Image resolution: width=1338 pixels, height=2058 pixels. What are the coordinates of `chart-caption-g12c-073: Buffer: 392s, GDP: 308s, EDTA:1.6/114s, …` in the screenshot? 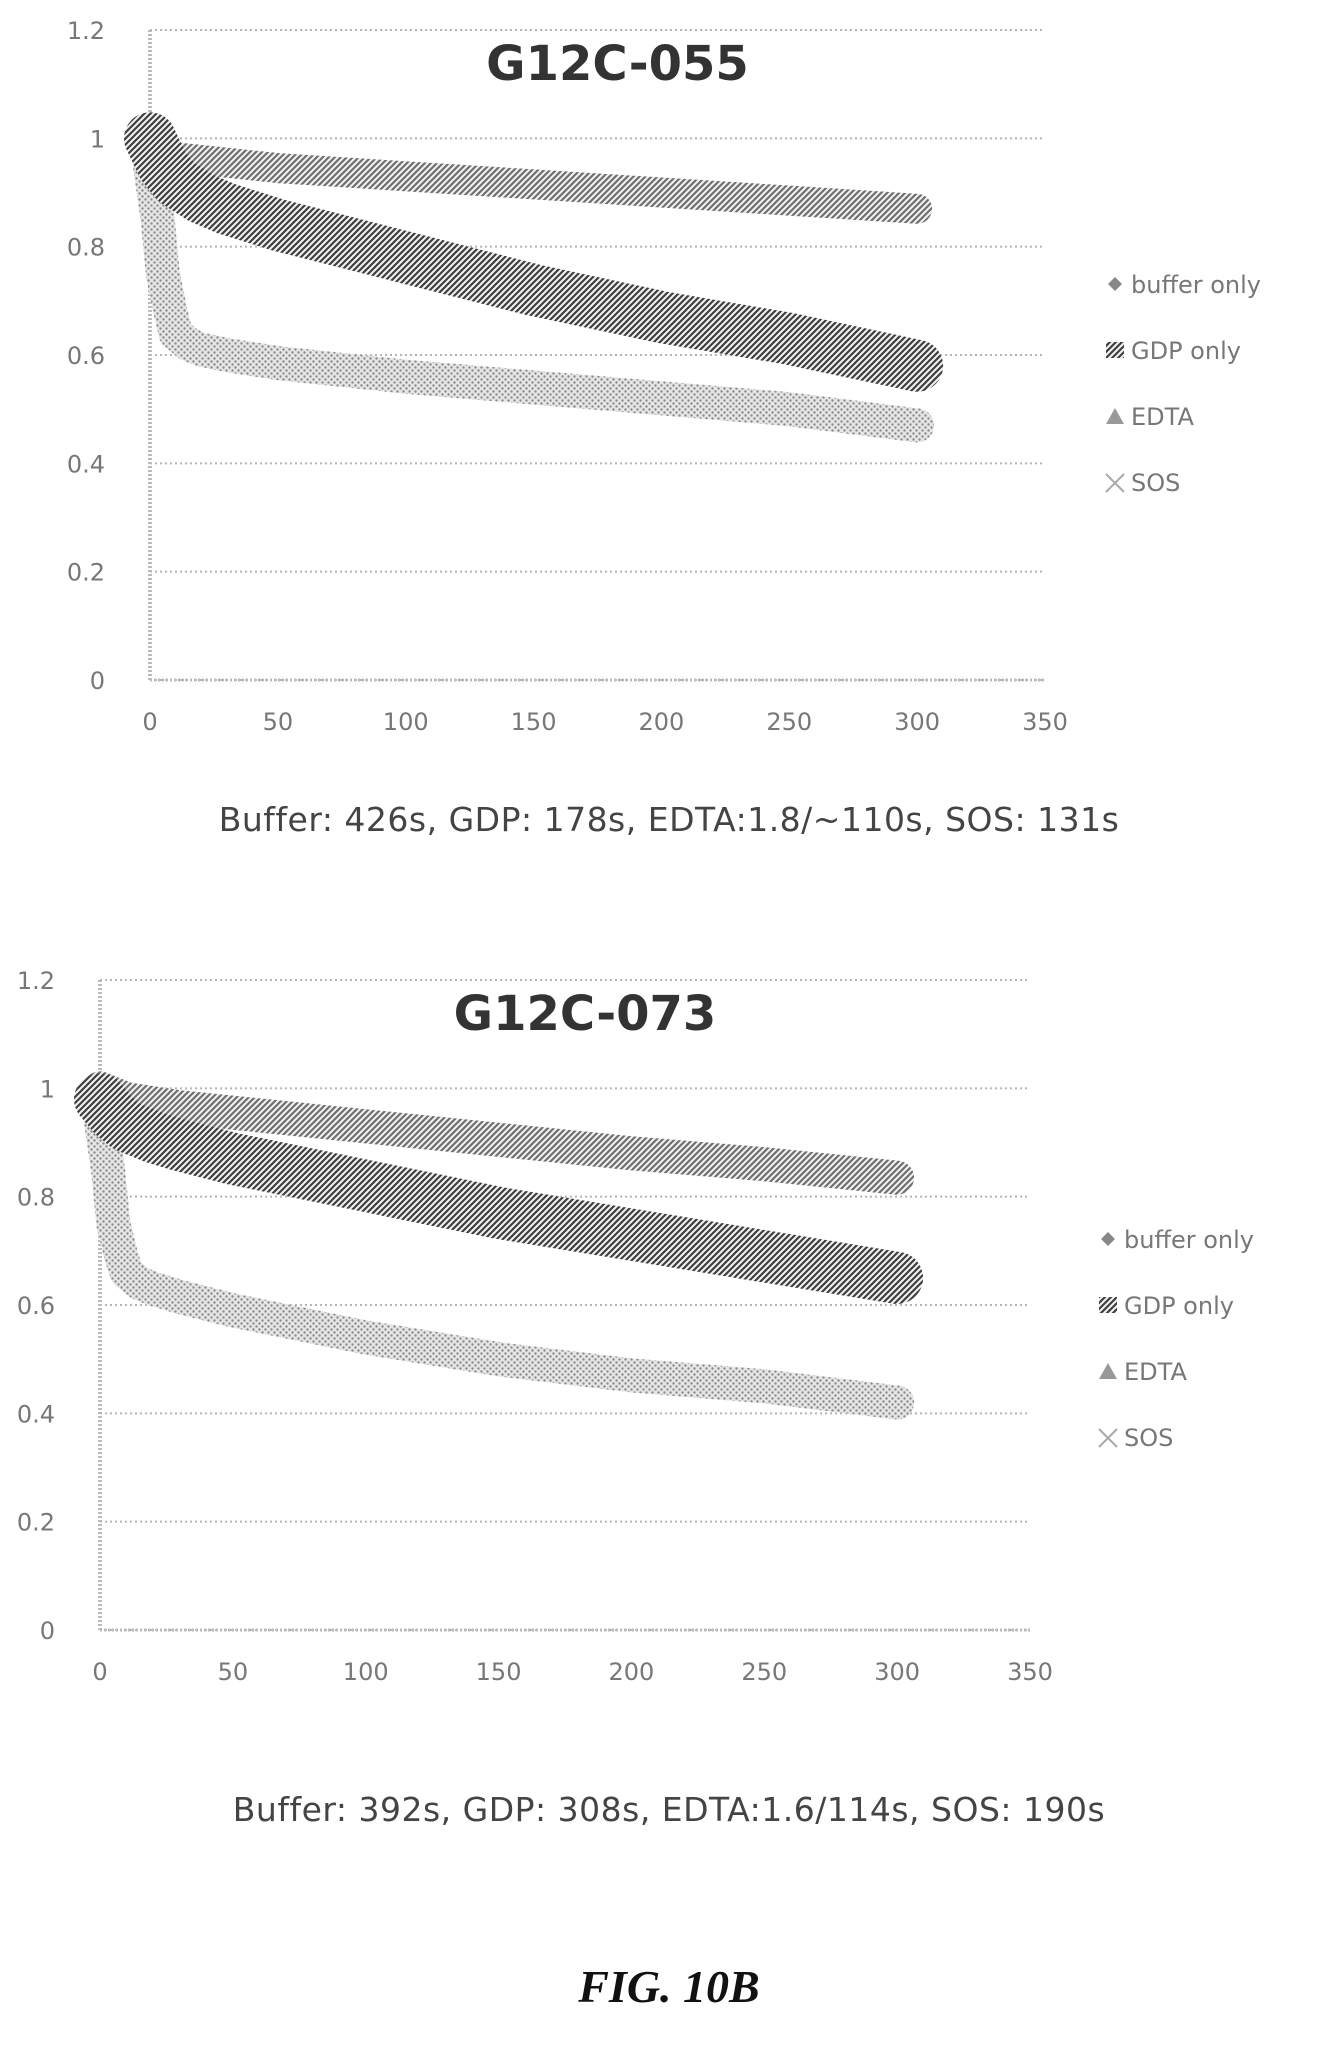 It's located at (669, 1809).